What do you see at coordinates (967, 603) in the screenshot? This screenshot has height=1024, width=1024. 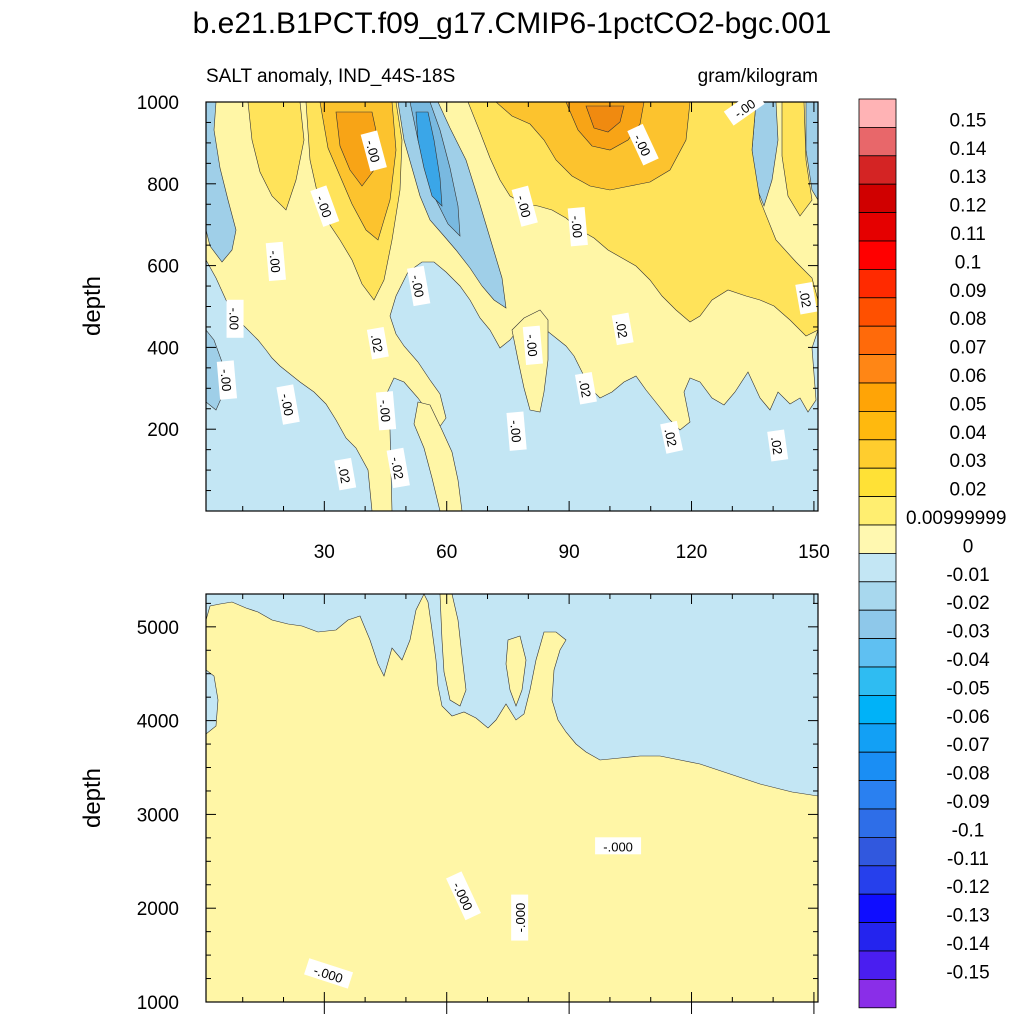 I see `colorbar-label: -0.02` at bounding box center [967, 603].